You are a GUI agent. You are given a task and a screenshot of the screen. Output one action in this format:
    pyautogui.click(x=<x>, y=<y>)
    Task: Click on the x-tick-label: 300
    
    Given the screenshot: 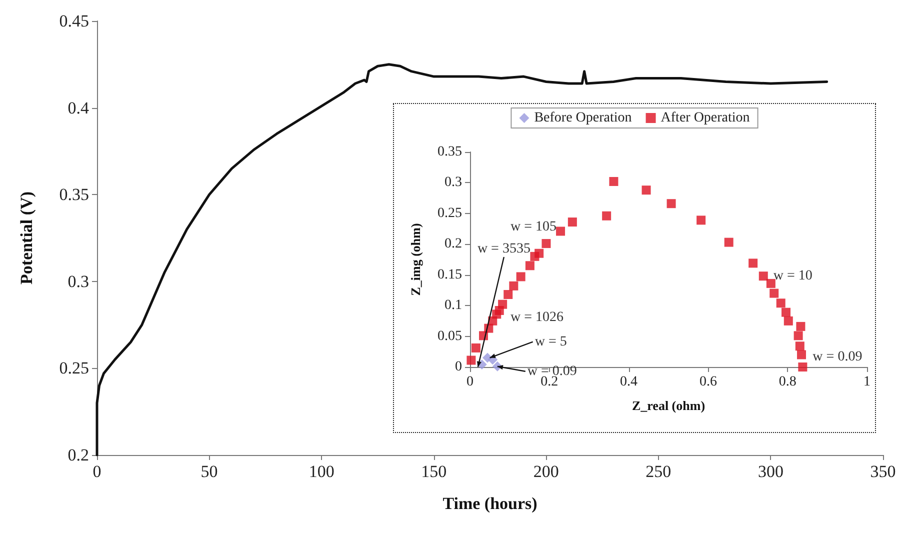 What is the action you would take?
    pyautogui.click(x=771, y=471)
    